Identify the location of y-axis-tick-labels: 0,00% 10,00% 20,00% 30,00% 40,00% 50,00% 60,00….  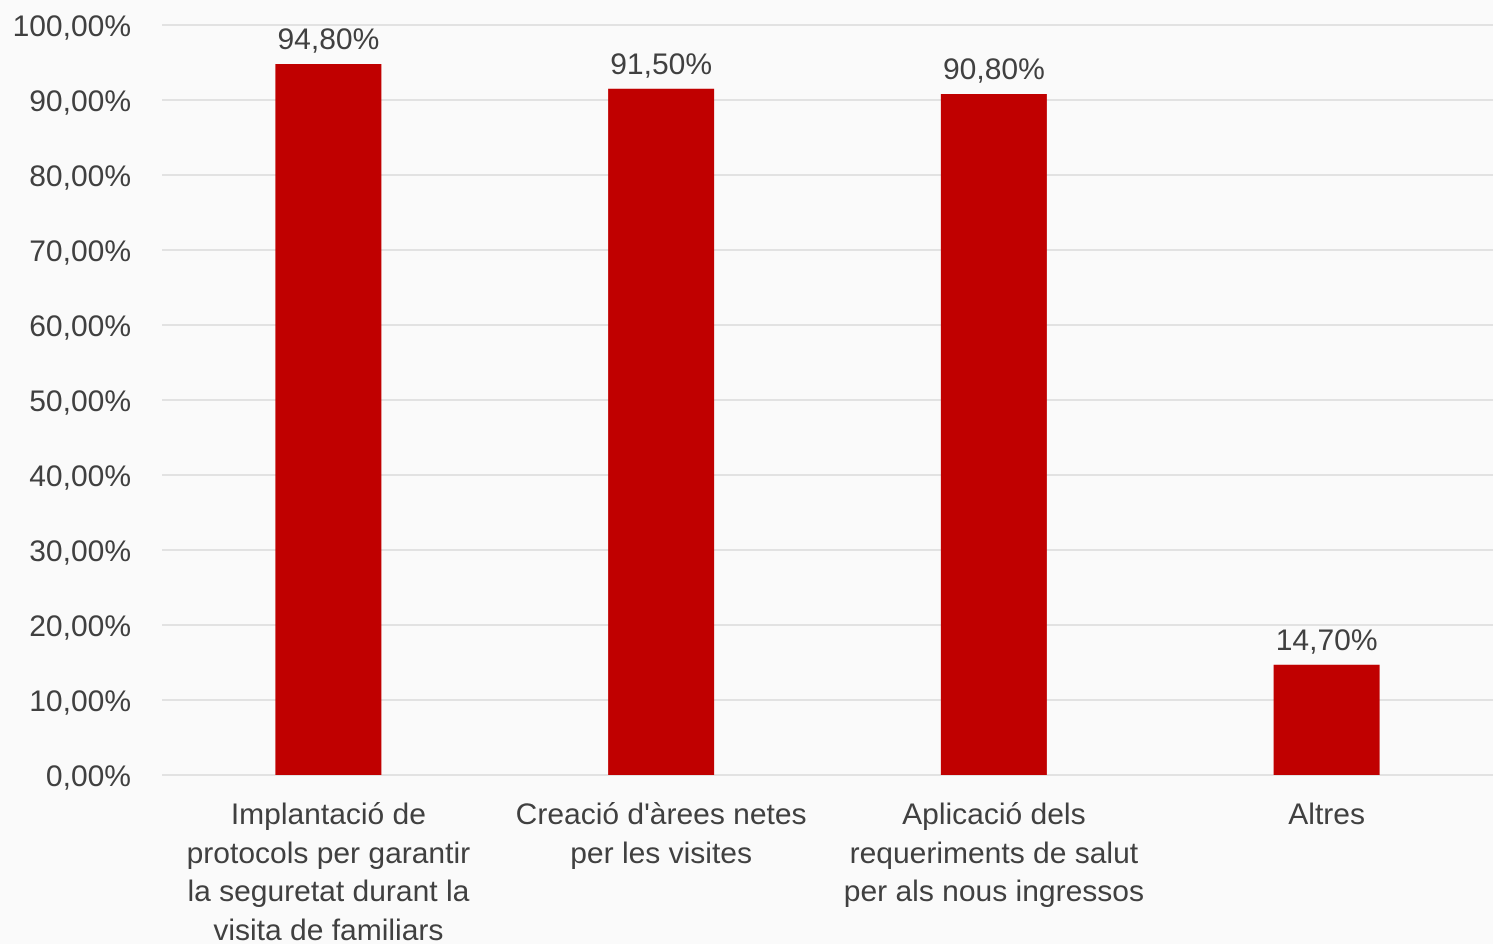
(72, 401).